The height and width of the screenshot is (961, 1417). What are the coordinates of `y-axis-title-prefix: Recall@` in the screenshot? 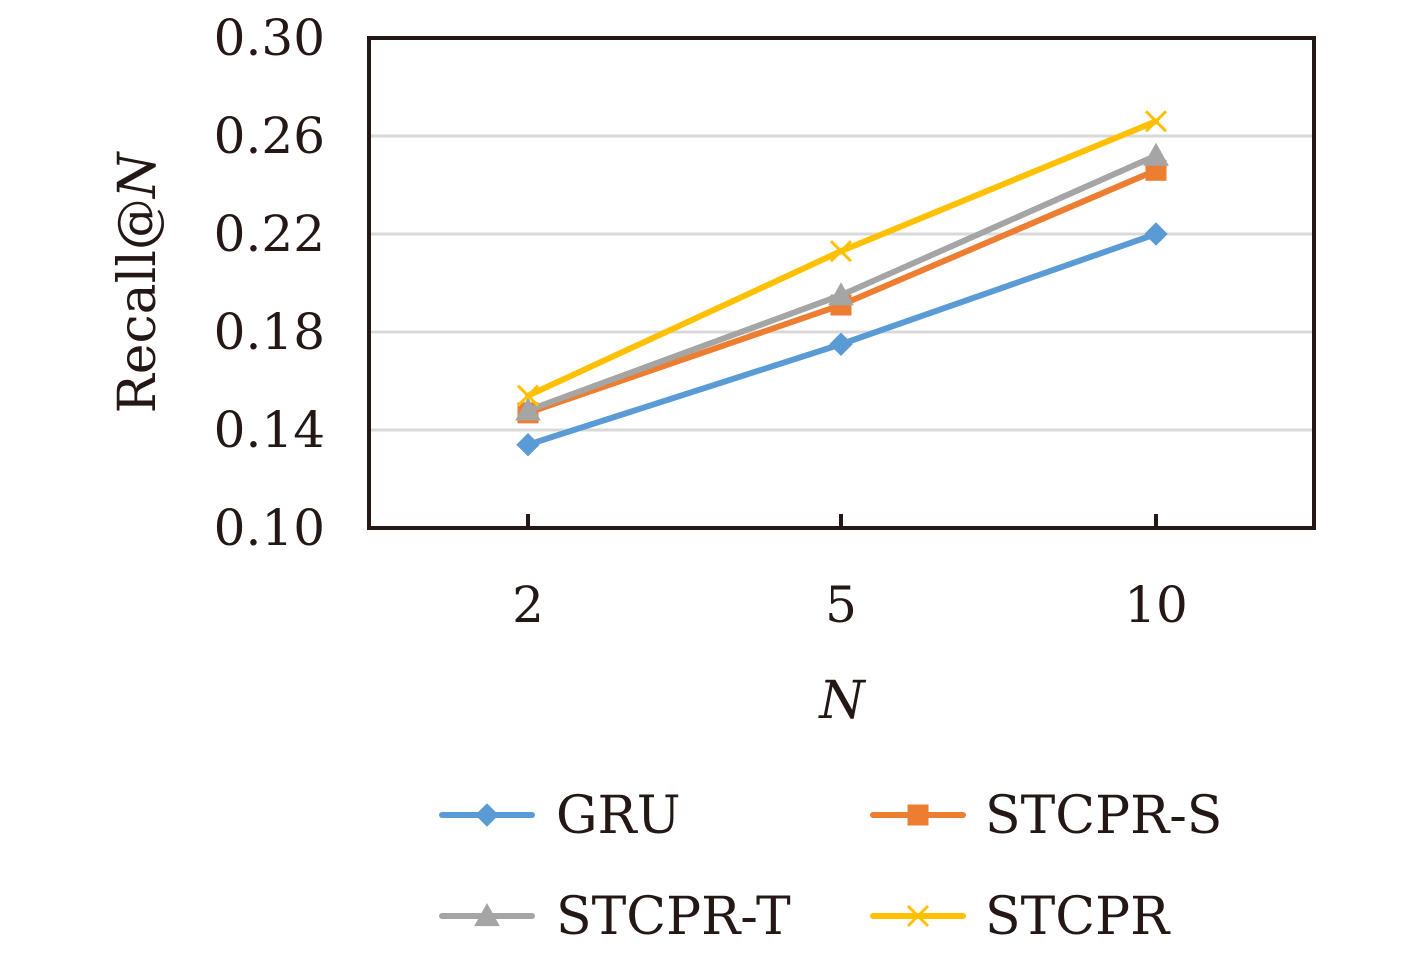 It's located at (138, 305).